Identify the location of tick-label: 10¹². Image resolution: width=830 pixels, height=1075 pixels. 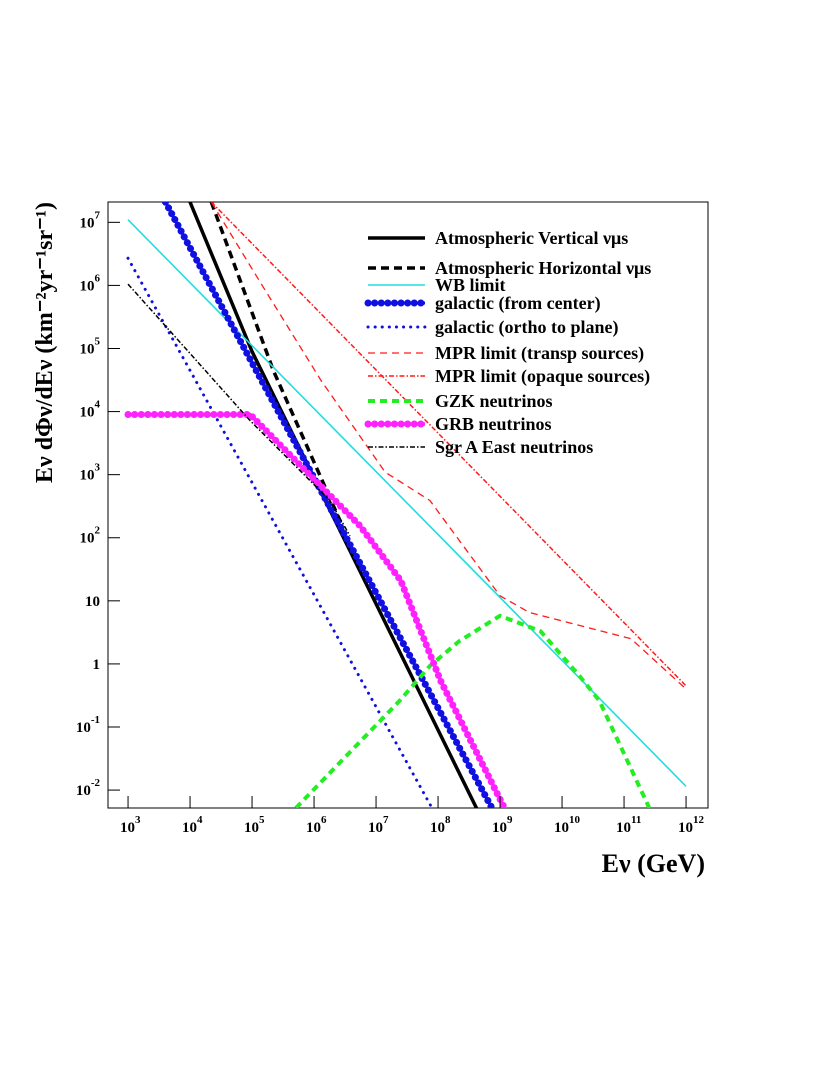
(691, 825).